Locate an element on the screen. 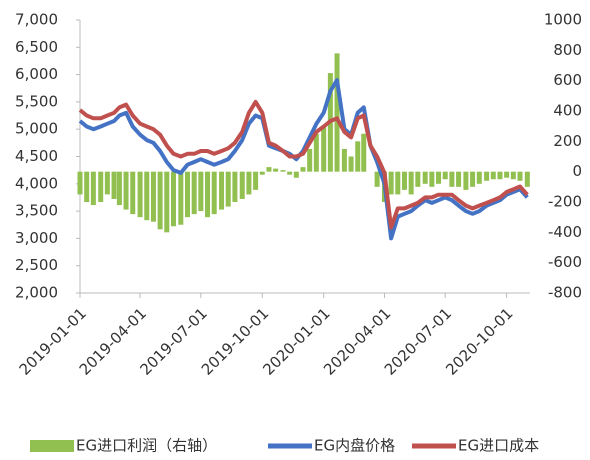  y2-tick-label: -200 is located at coordinates (565, 202).